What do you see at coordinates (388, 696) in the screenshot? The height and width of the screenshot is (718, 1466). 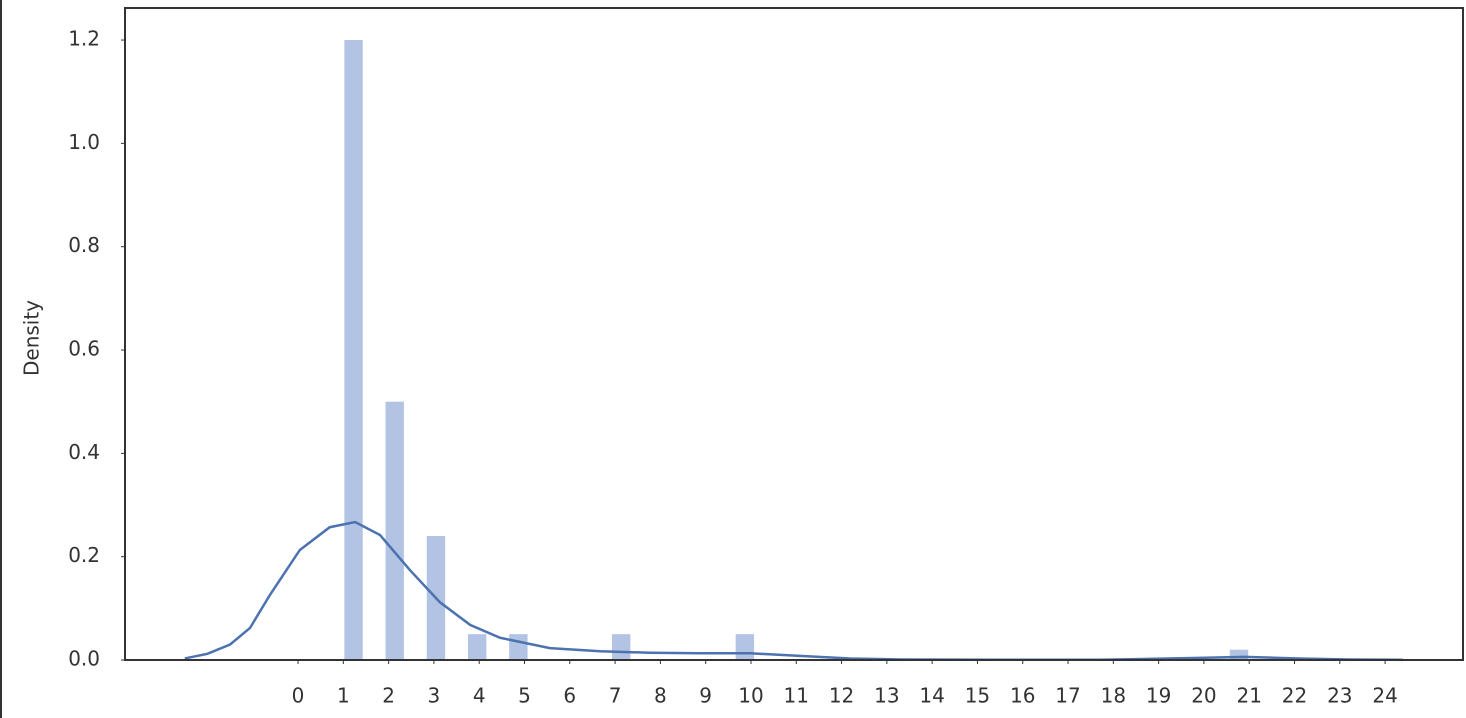 I see `x-tick-label: 2` at bounding box center [388, 696].